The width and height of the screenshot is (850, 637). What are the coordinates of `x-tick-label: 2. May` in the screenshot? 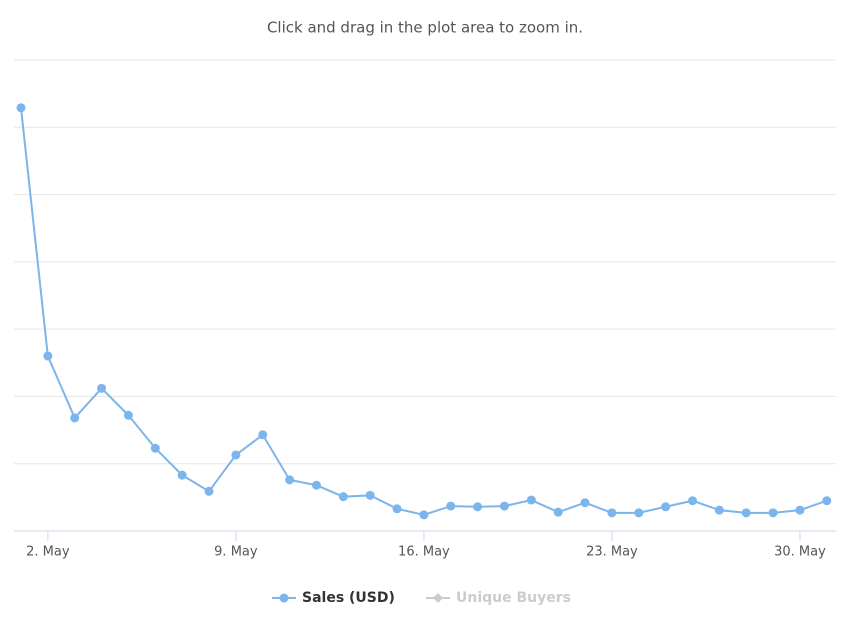 It's located at (48, 552).